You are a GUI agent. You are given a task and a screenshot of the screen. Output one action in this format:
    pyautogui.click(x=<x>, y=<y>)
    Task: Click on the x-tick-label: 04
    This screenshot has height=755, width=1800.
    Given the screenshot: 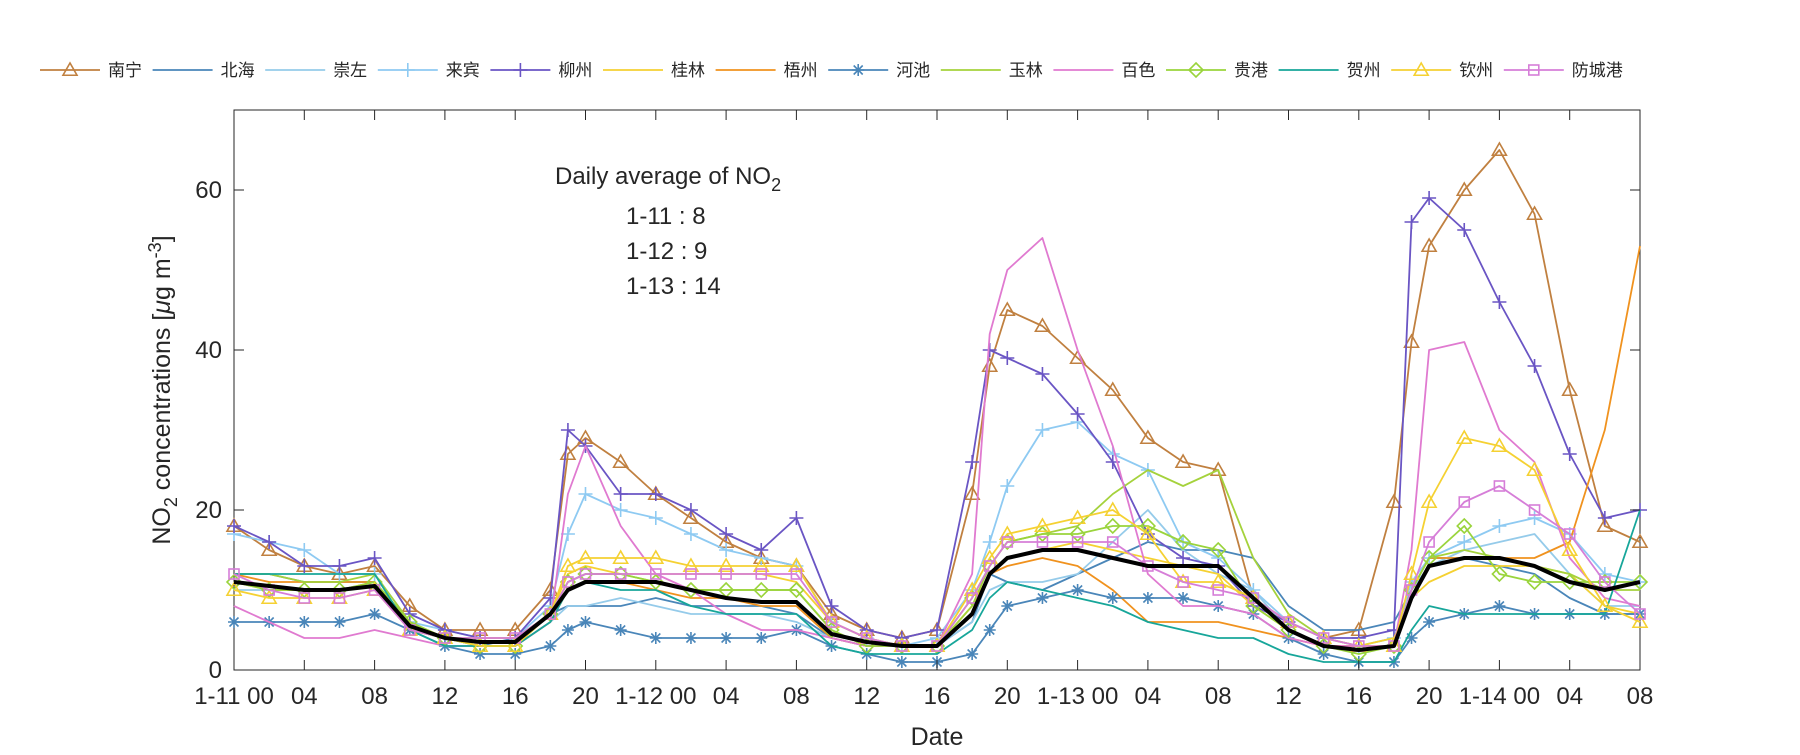 What is the action you would take?
    pyautogui.click(x=304, y=696)
    